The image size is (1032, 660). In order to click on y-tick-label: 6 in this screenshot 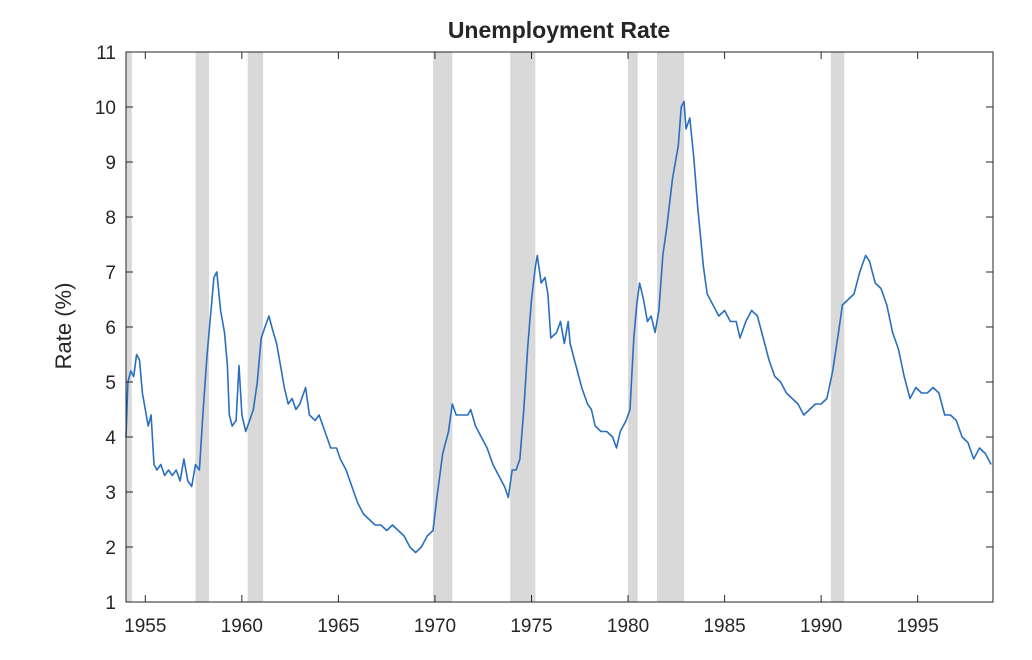, I will do `click(110, 328)`.